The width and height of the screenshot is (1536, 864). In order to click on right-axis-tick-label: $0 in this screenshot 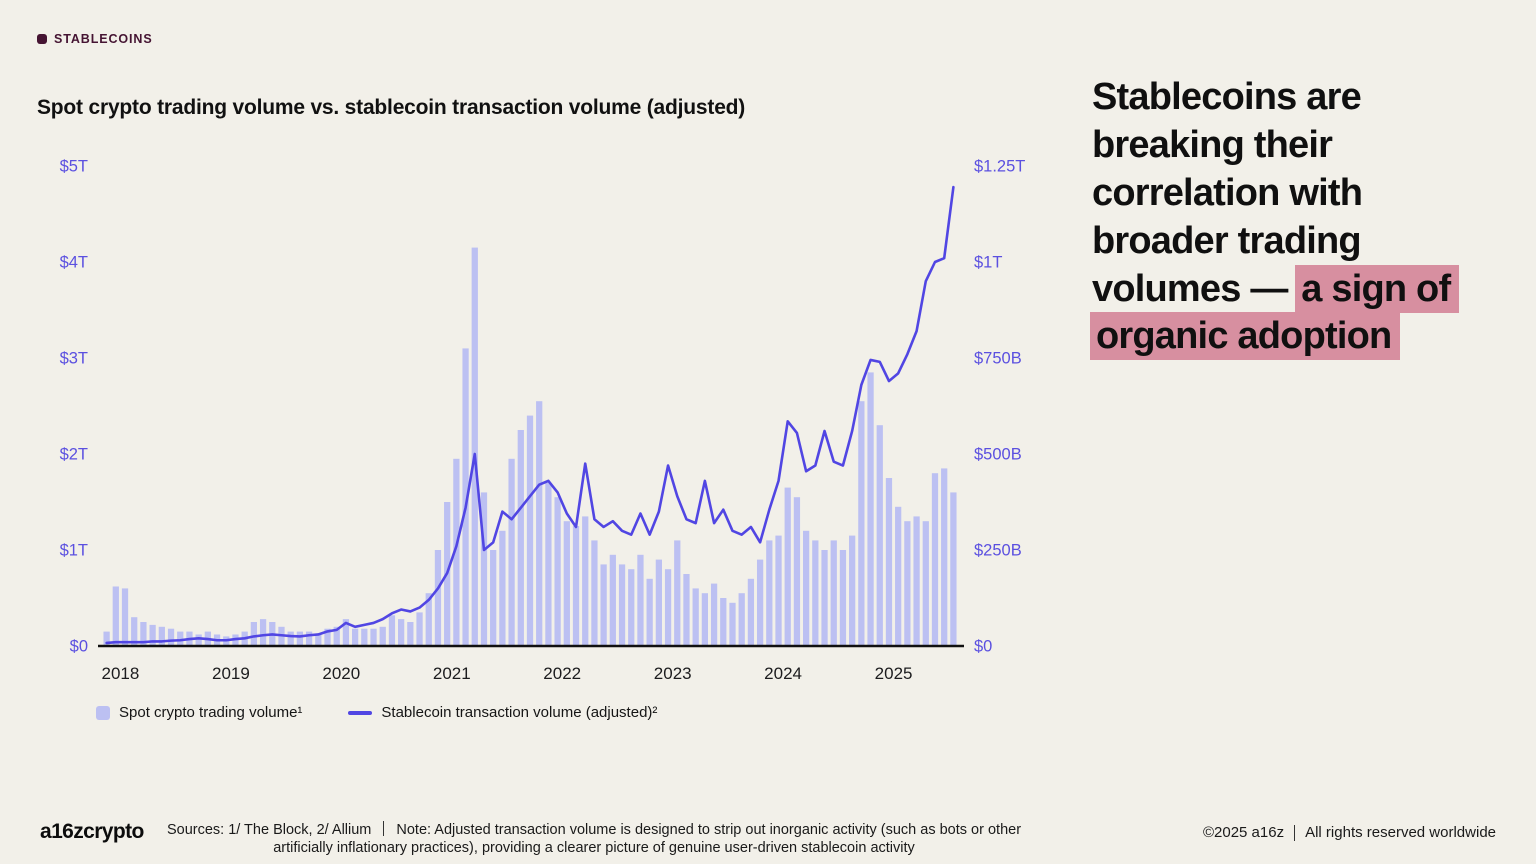, I will do `click(983, 647)`.